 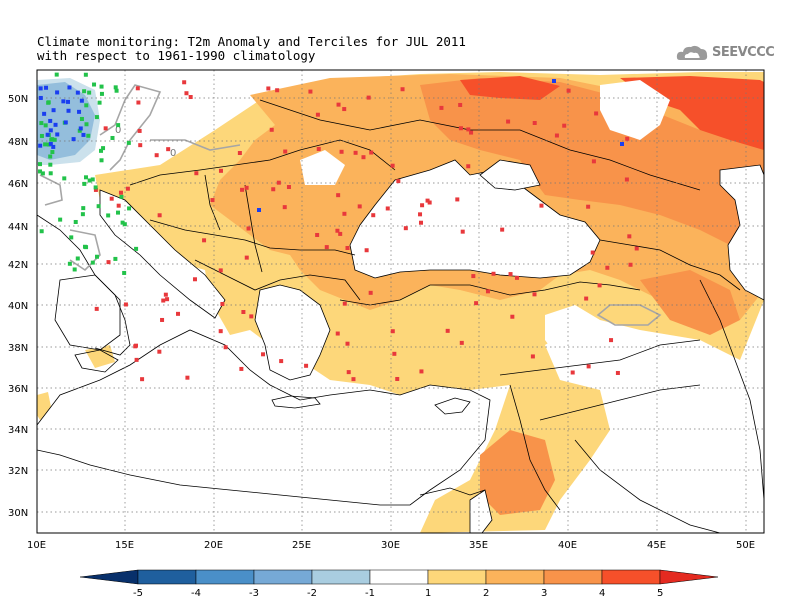 I want to click on lat-label: 44N, so click(x=18, y=227).